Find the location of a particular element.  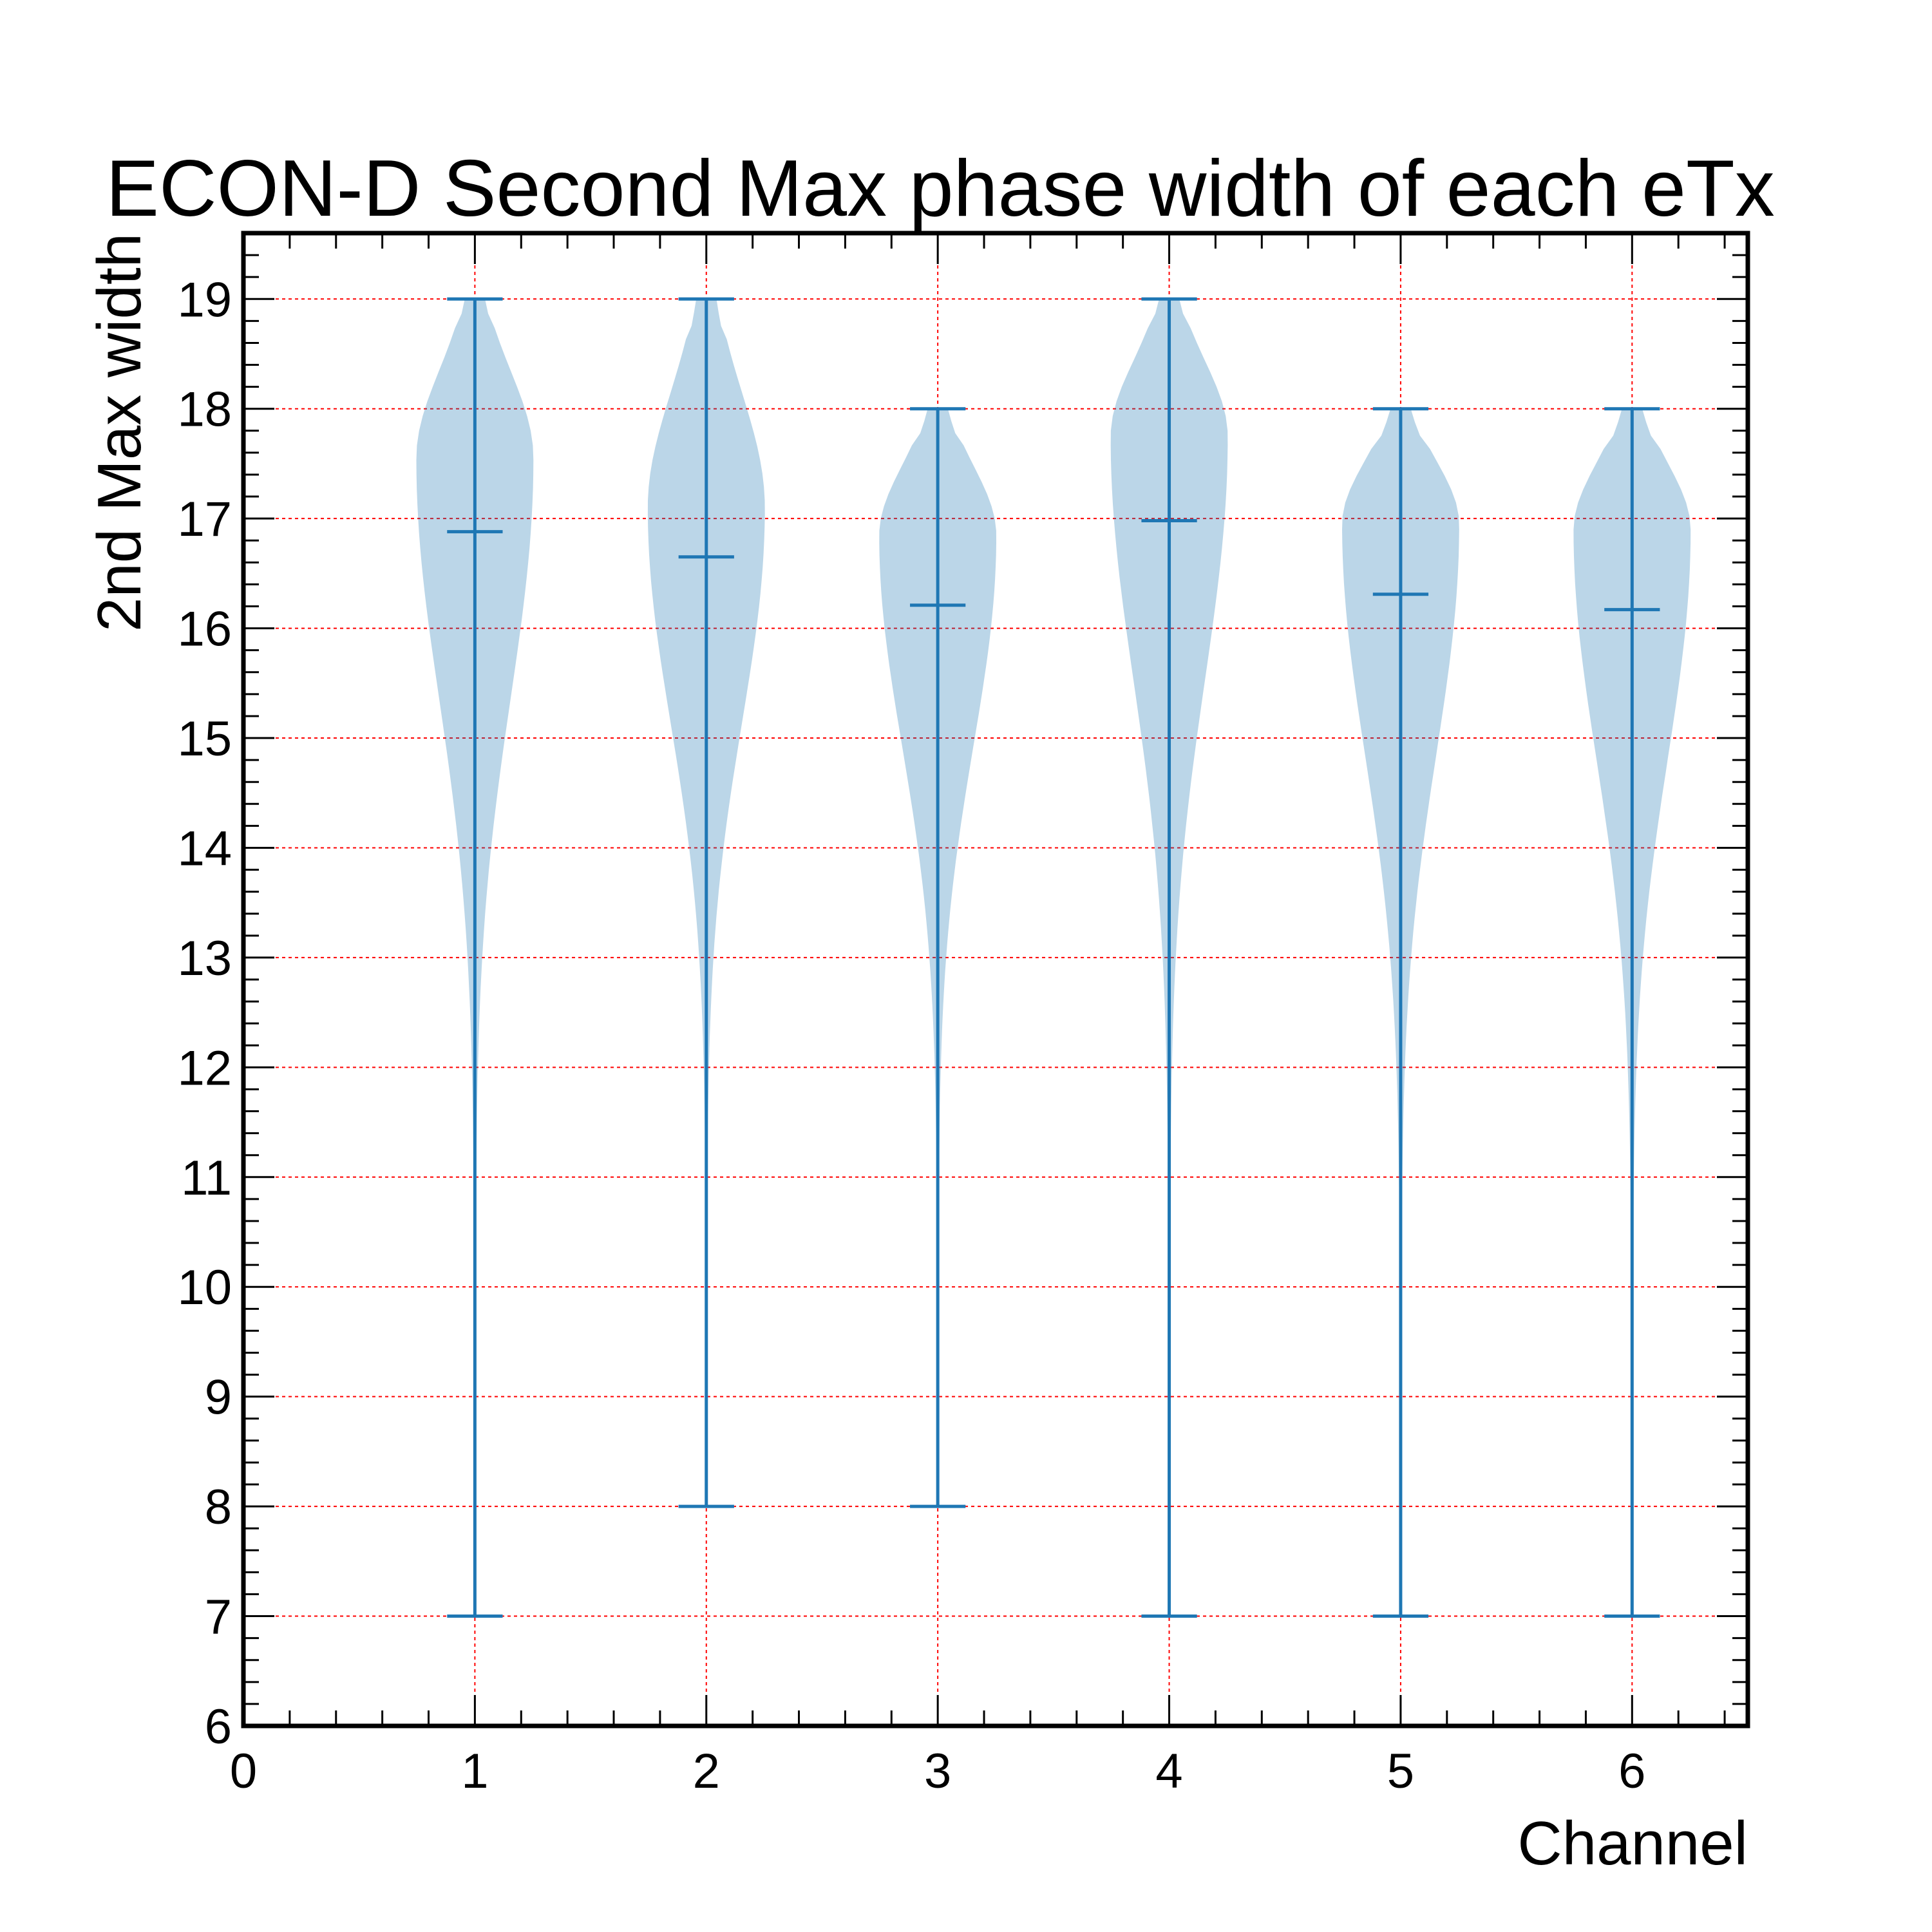

x-tick-label: 1 is located at coordinates (475, 1772).